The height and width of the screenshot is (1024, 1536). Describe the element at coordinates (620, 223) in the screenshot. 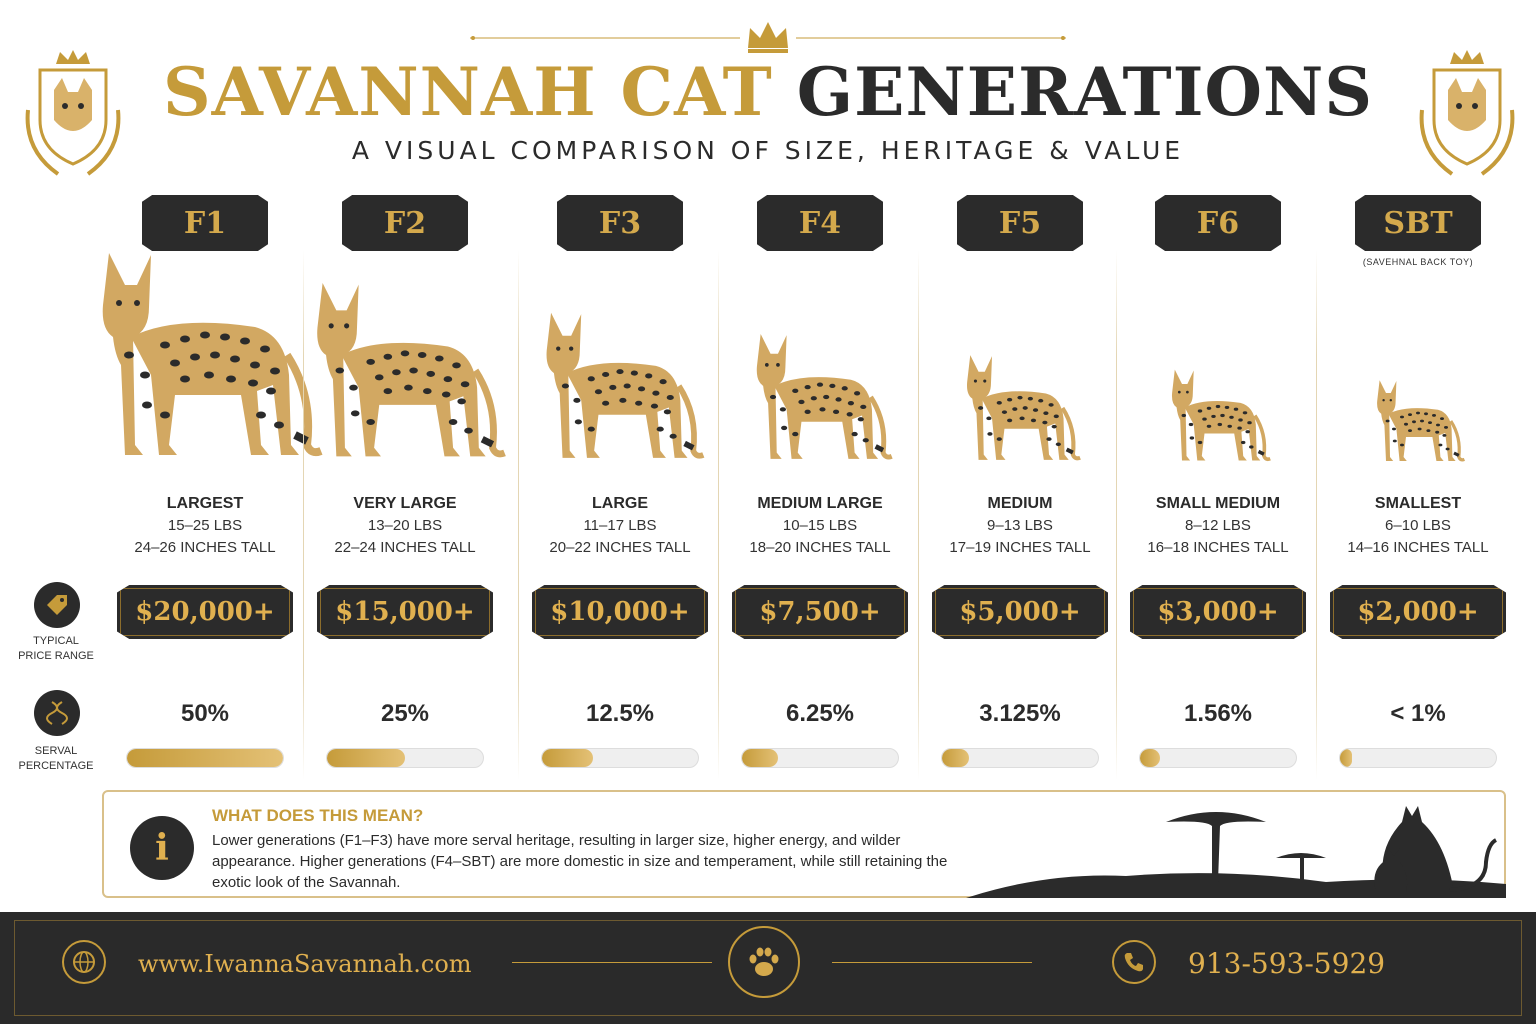

I see `generation-badge: F3` at that location.